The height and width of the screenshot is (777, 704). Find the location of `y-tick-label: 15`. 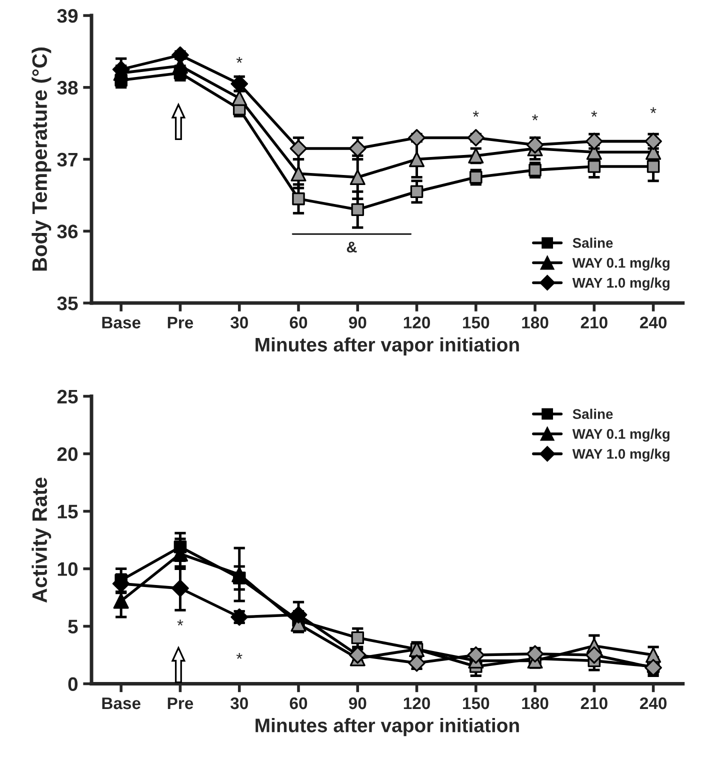

y-tick-label: 15 is located at coordinates (68, 511).